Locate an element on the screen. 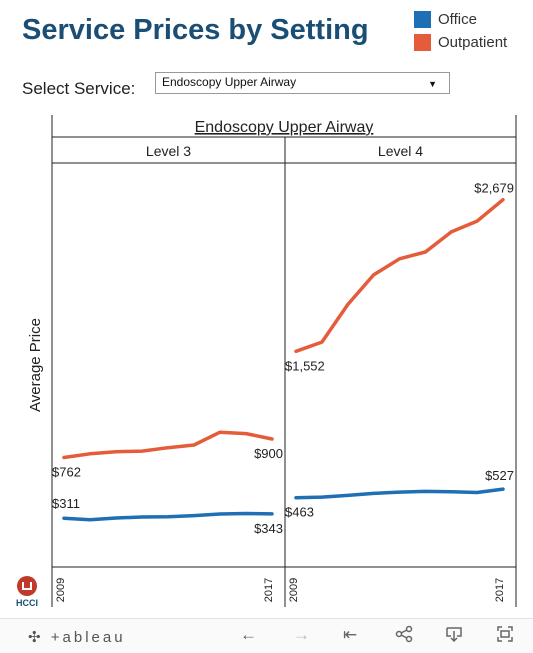 This screenshot has height=653, width=533. legend-item-office: Office is located at coordinates (460, 19).